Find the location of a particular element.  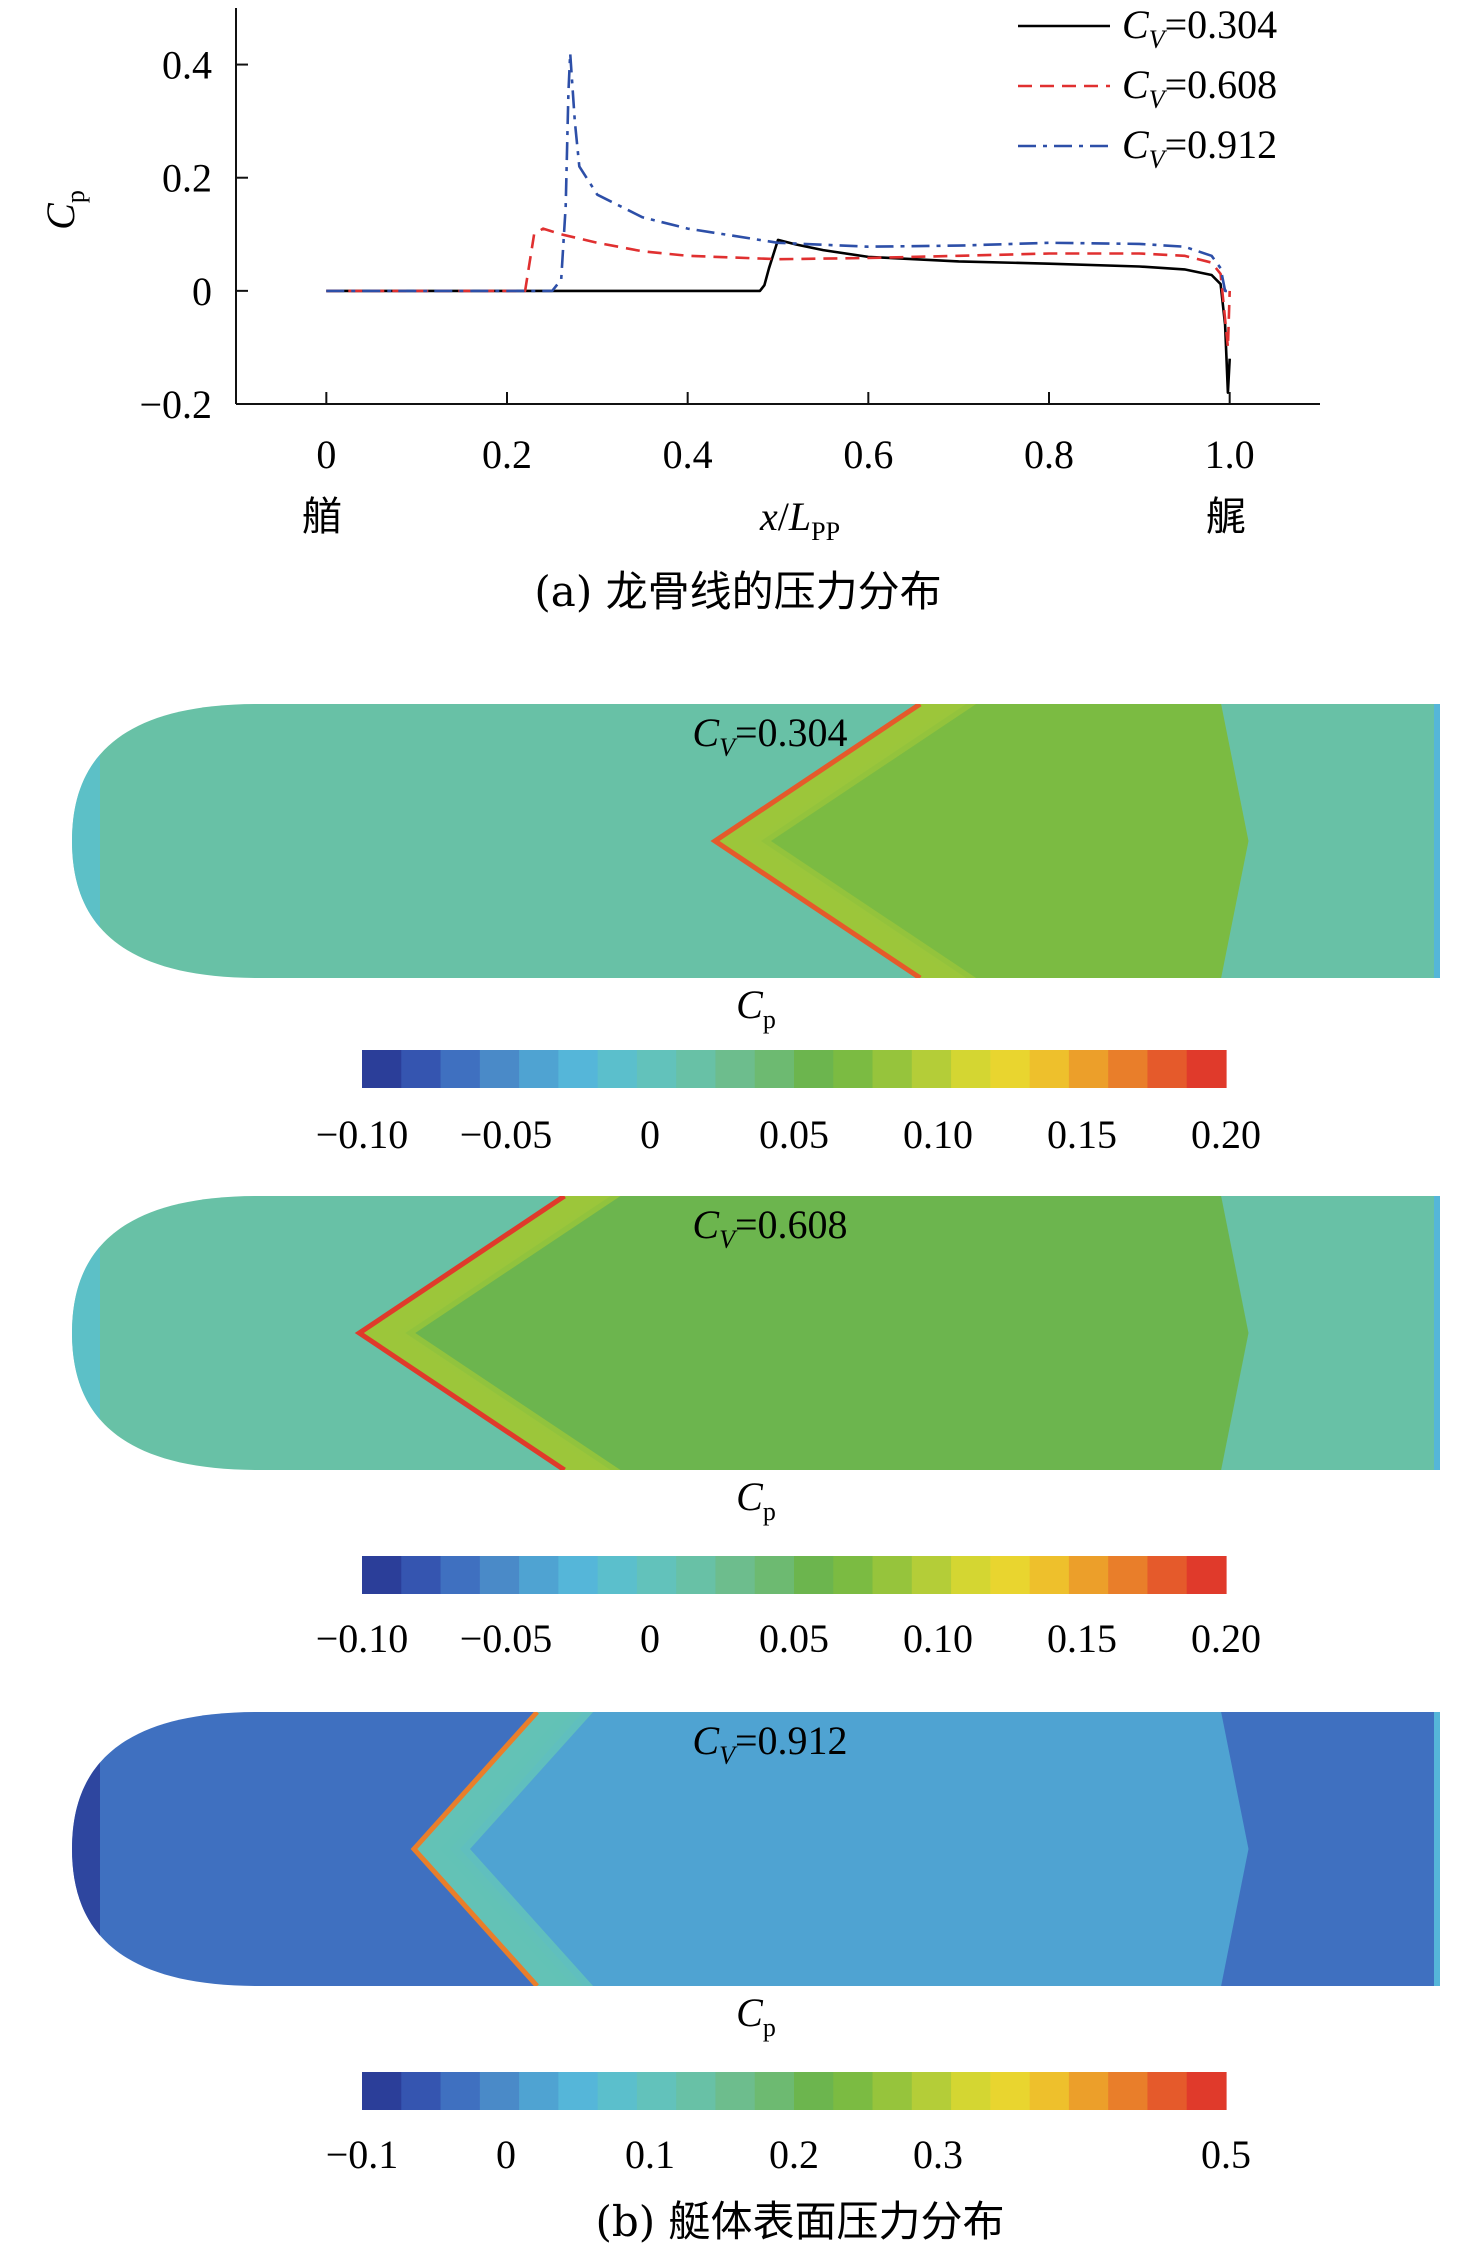

caption-b: (b) 艇体表面压力分布 is located at coordinates (799, 2221).